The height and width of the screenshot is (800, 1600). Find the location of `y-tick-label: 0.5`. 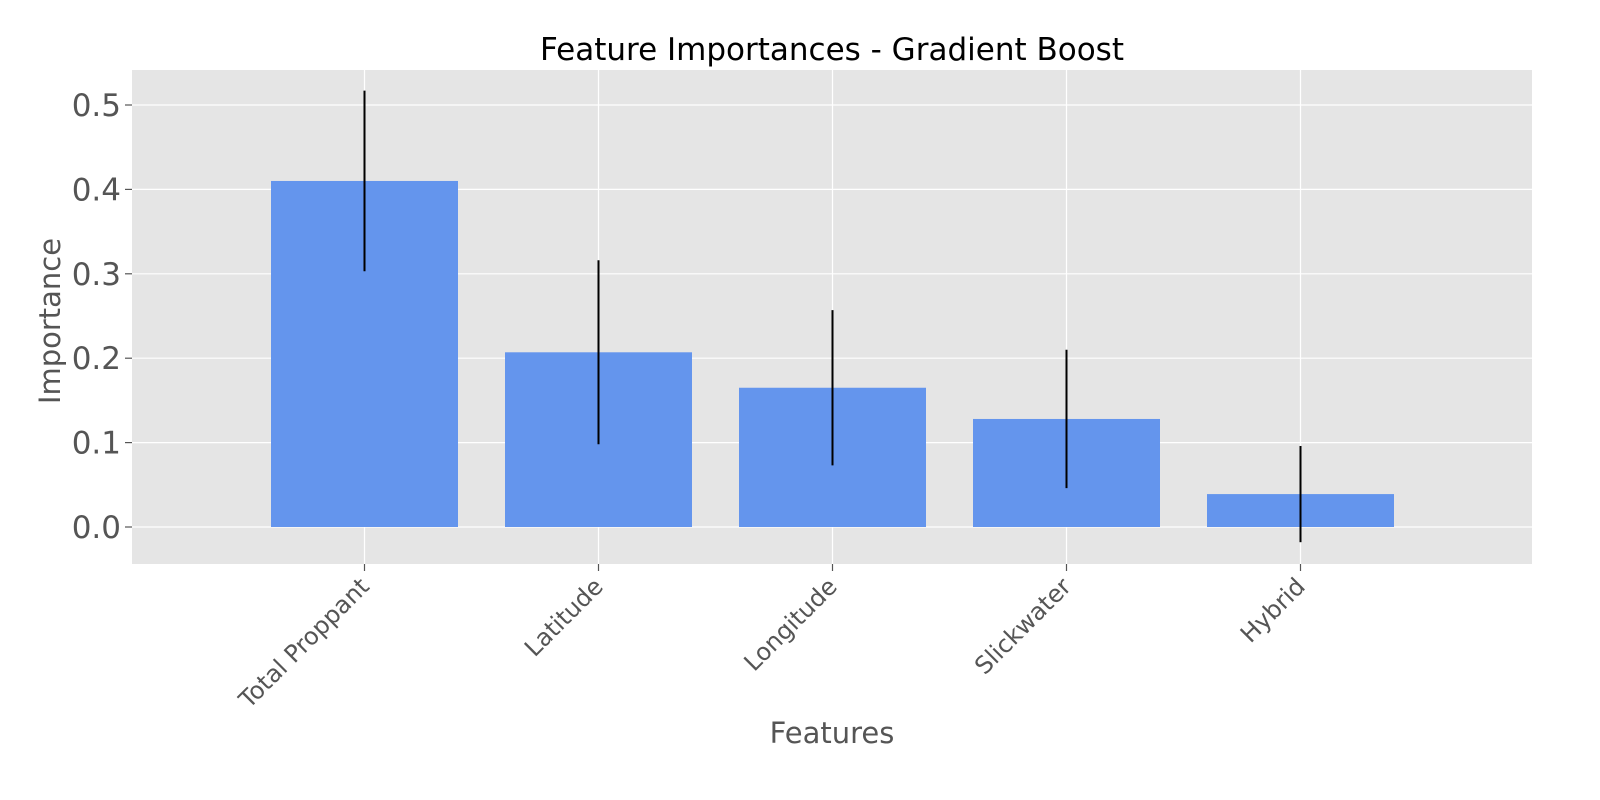

y-tick-label: 0.5 is located at coordinates (96, 106).